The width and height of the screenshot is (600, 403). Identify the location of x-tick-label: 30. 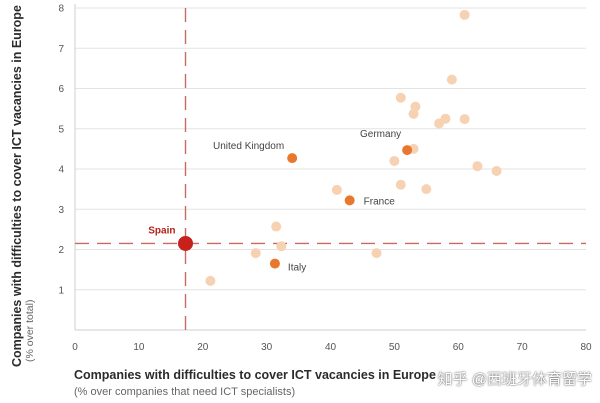
(267, 347).